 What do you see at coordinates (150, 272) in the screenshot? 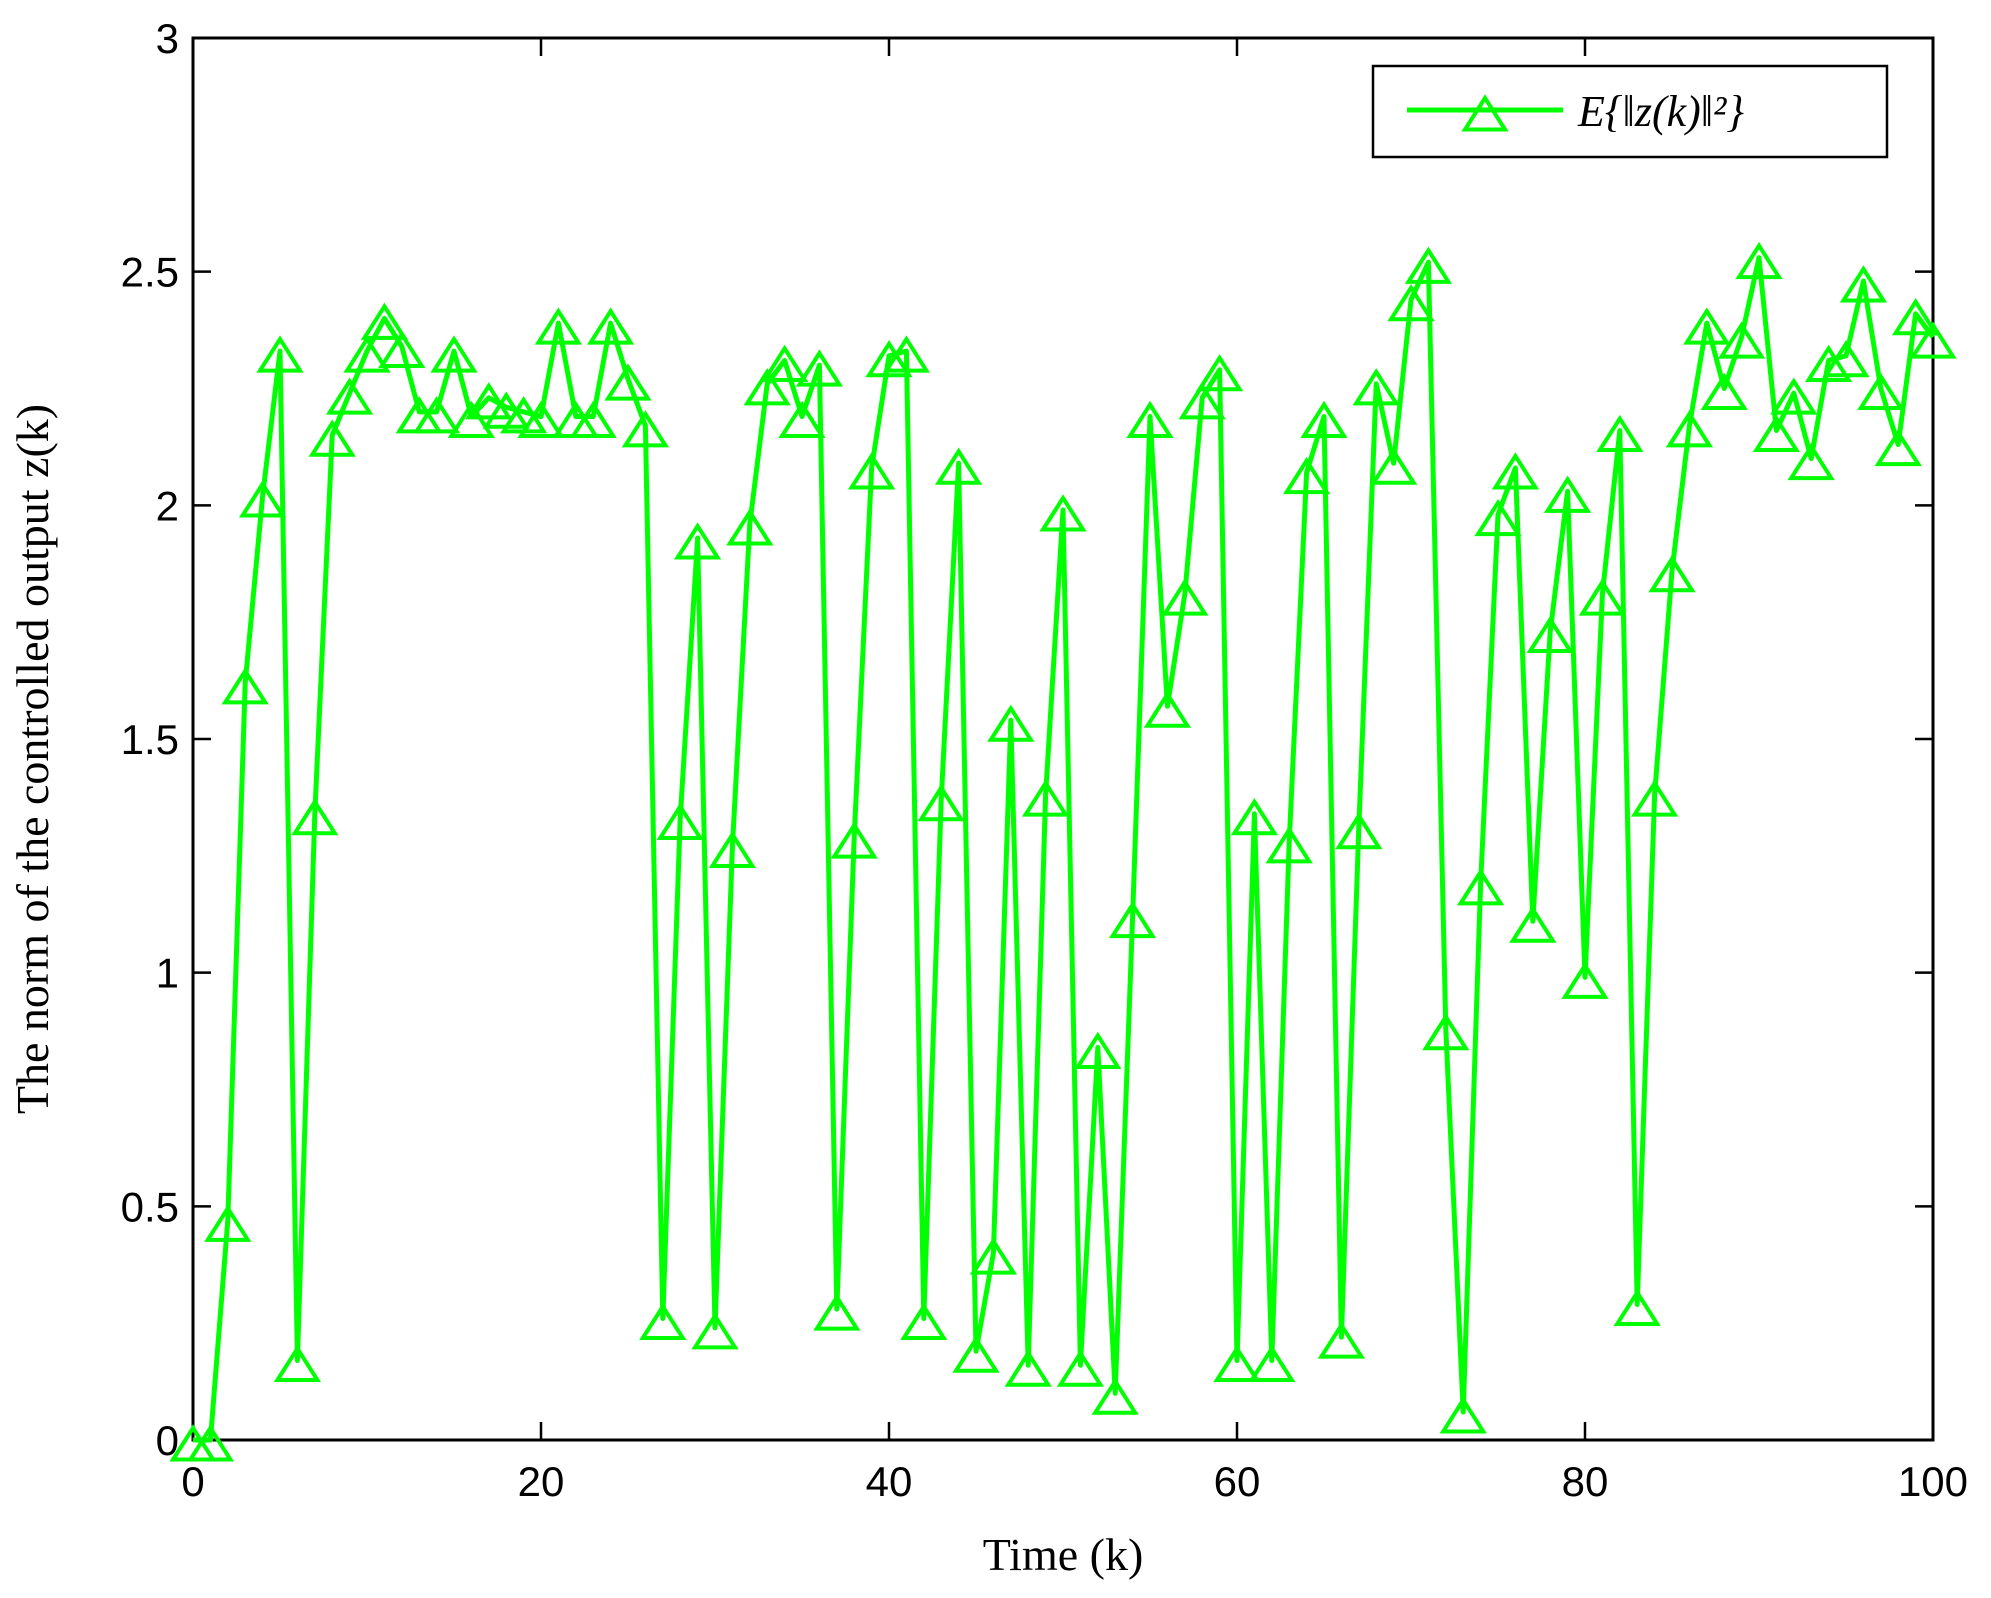
I see `y-tick-label: 2.5` at bounding box center [150, 272].